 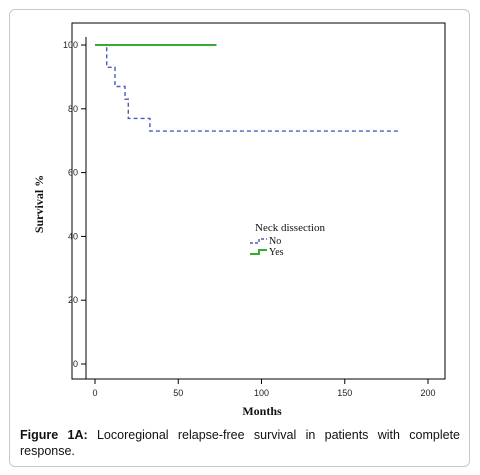 I want to click on x-axis-title: Months, so click(x=262, y=411).